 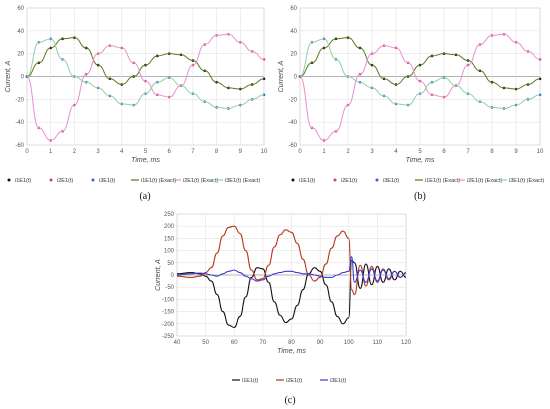 I want to click on x-tick-label: 60, so click(x=234, y=343).